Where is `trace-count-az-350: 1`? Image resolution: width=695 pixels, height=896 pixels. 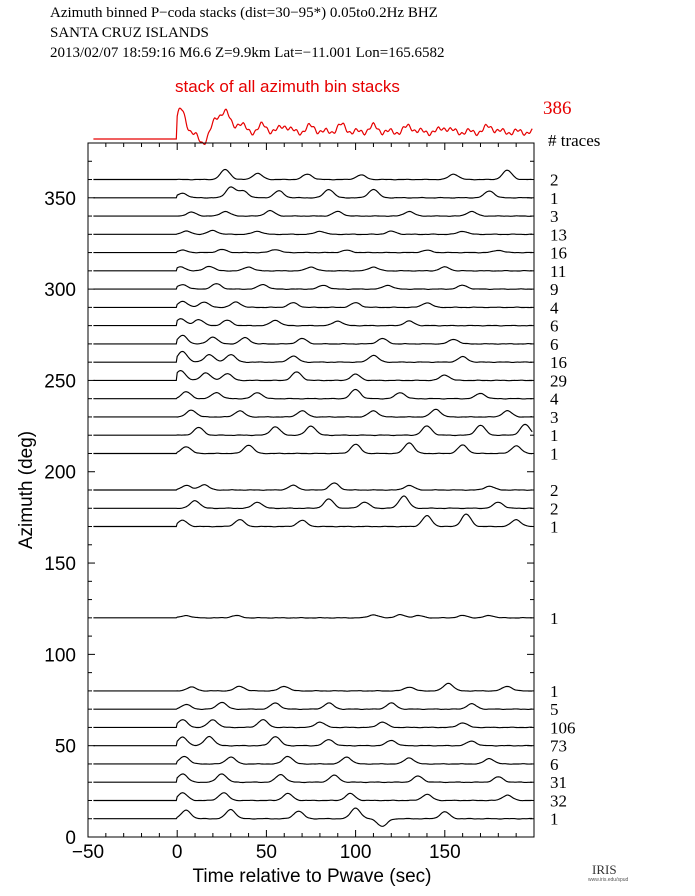
trace-count-az-350: 1 is located at coordinates (554, 198).